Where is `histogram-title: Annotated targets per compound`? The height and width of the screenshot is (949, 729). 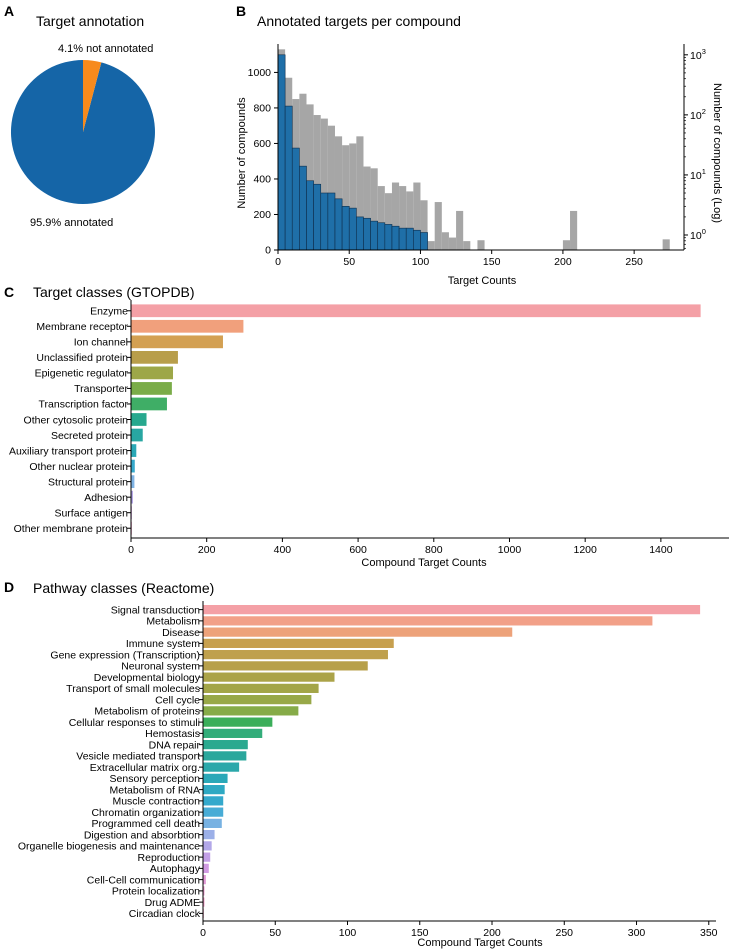
histogram-title: Annotated targets per compound is located at coordinates (359, 21).